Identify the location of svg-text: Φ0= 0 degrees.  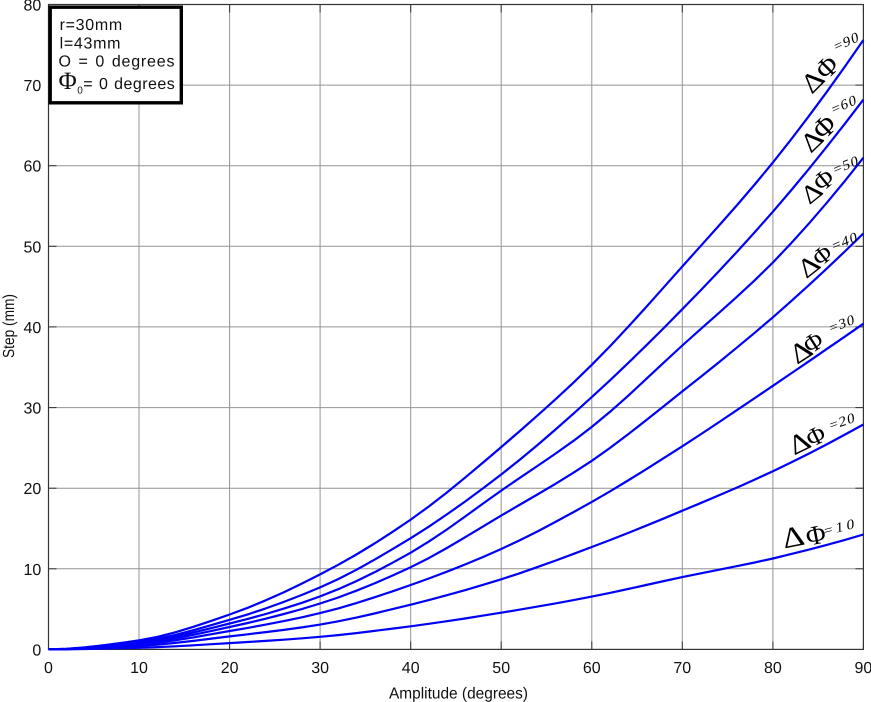
(117, 82).